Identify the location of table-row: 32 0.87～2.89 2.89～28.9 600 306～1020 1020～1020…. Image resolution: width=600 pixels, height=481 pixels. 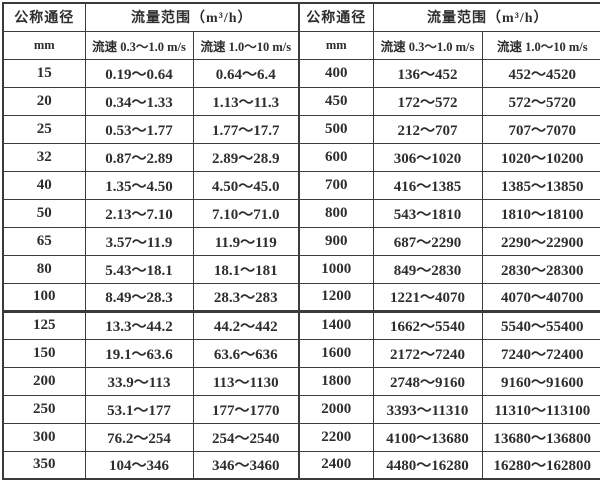
(301, 157).